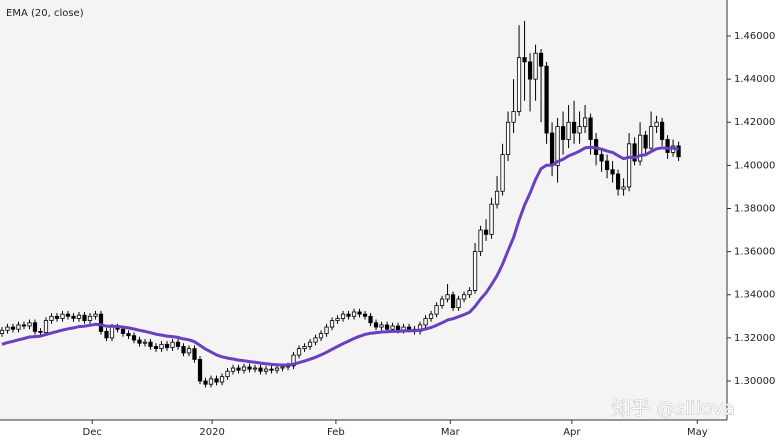  Describe the element at coordinates (754, 252) in the screenshot. I see `y-tick-label: 1.36000` at that location.